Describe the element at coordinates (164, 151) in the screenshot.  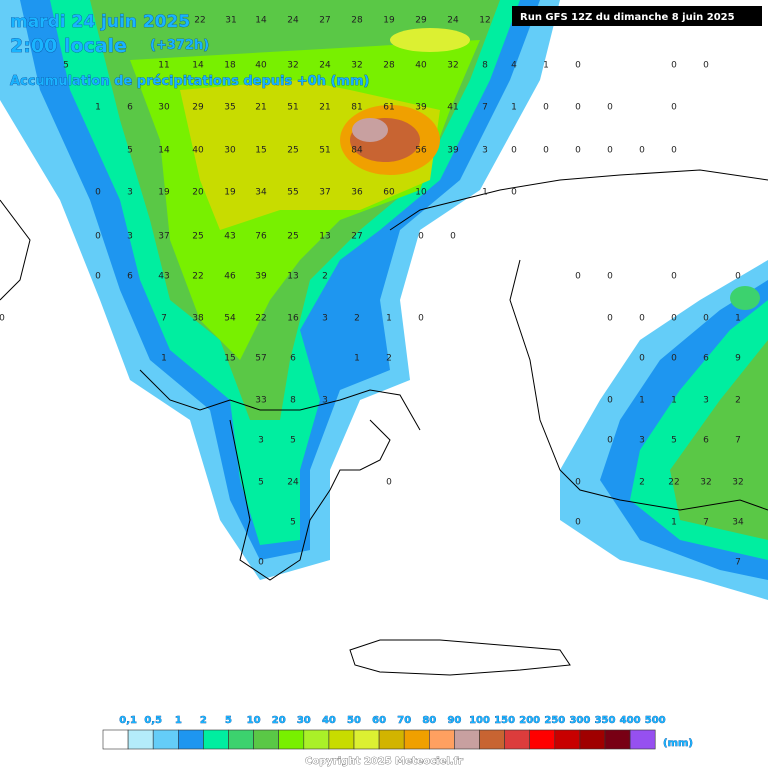
I see `grid-value: 14` at that location.